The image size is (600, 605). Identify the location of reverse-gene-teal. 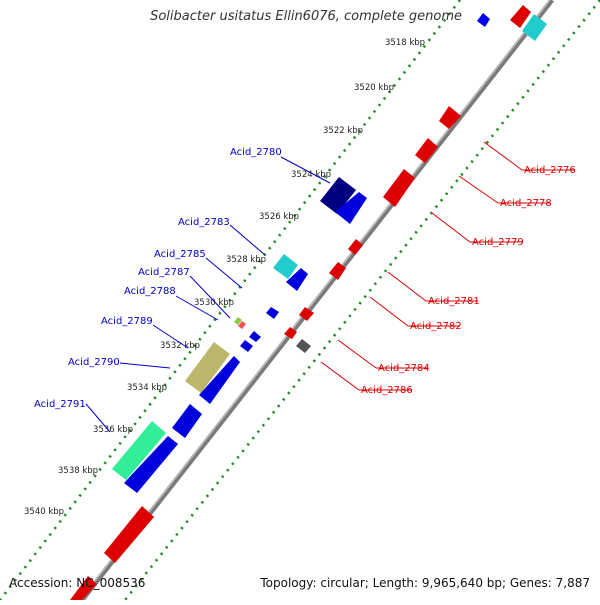
(534, 27).